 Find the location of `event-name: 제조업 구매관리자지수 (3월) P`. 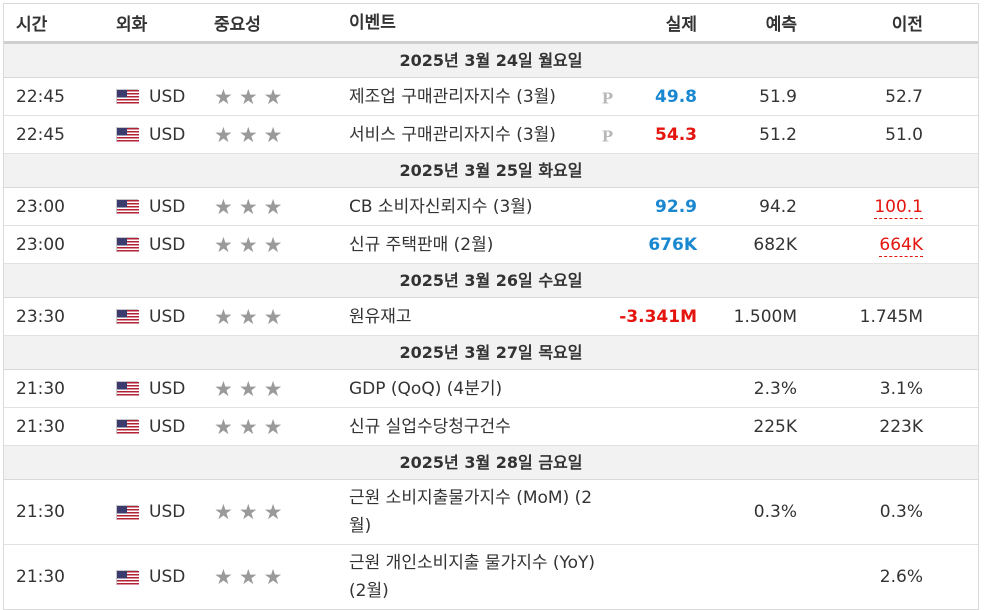

event-name: 제조업 구매관리자지수 (3월) P is located at coordinates (480, 97).